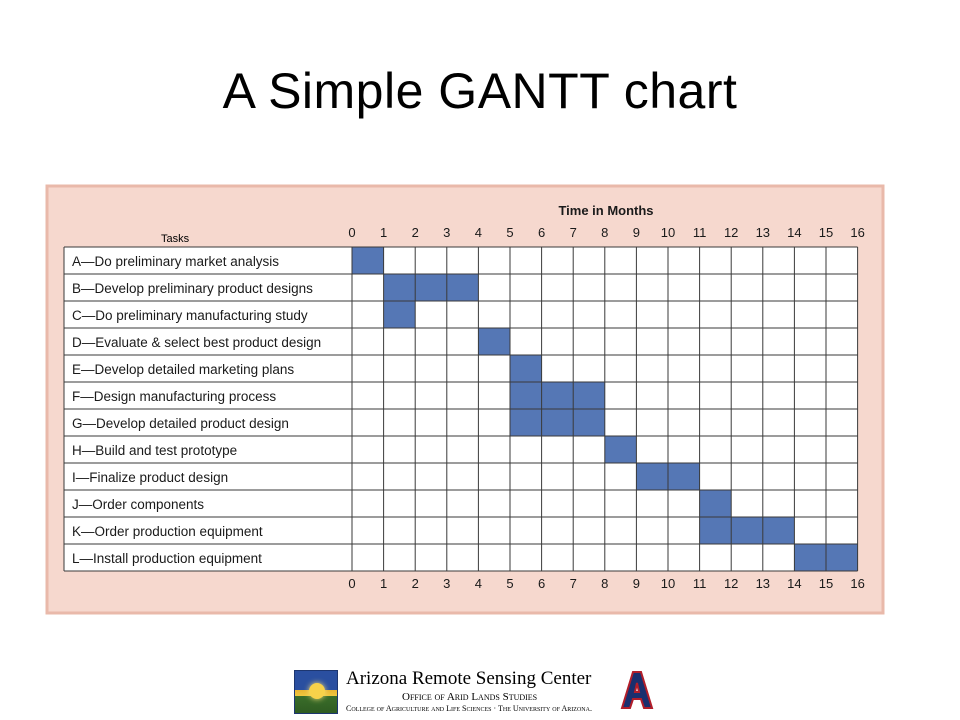 Image resolution: width=960 pixels, height=720 pixels. What do you see at coordinates (526, 368) in the screenshot?
I see `task-bar-e` at bounding box center [526, 368].